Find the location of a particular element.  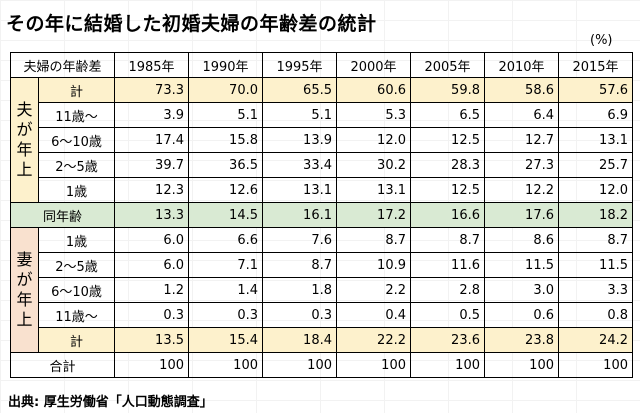

cell-value: 8.6 is located at coordinates (521, 240).